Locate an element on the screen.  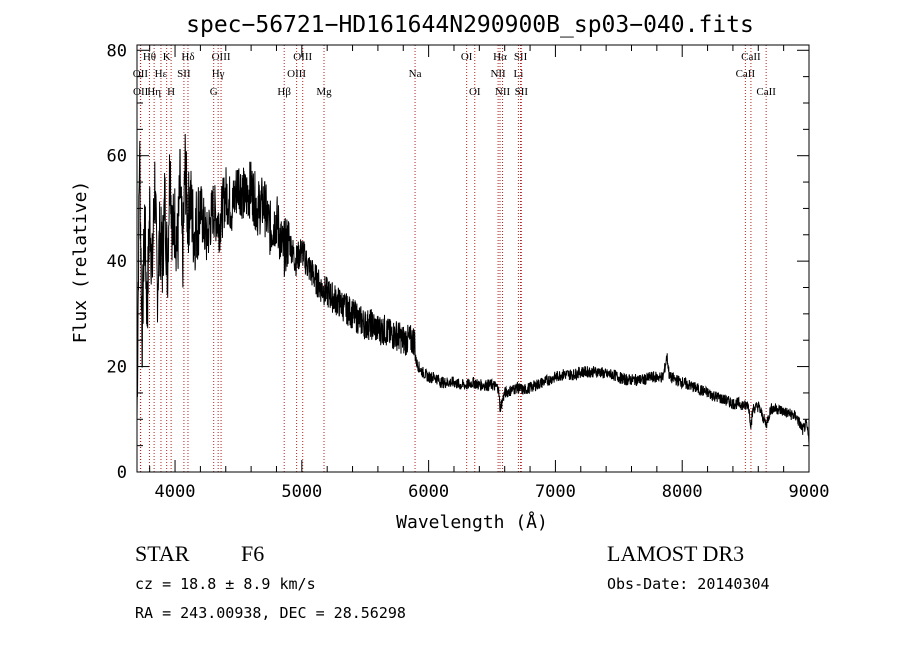
line-marker-label-16: Na is located at coordinates (415, 74).